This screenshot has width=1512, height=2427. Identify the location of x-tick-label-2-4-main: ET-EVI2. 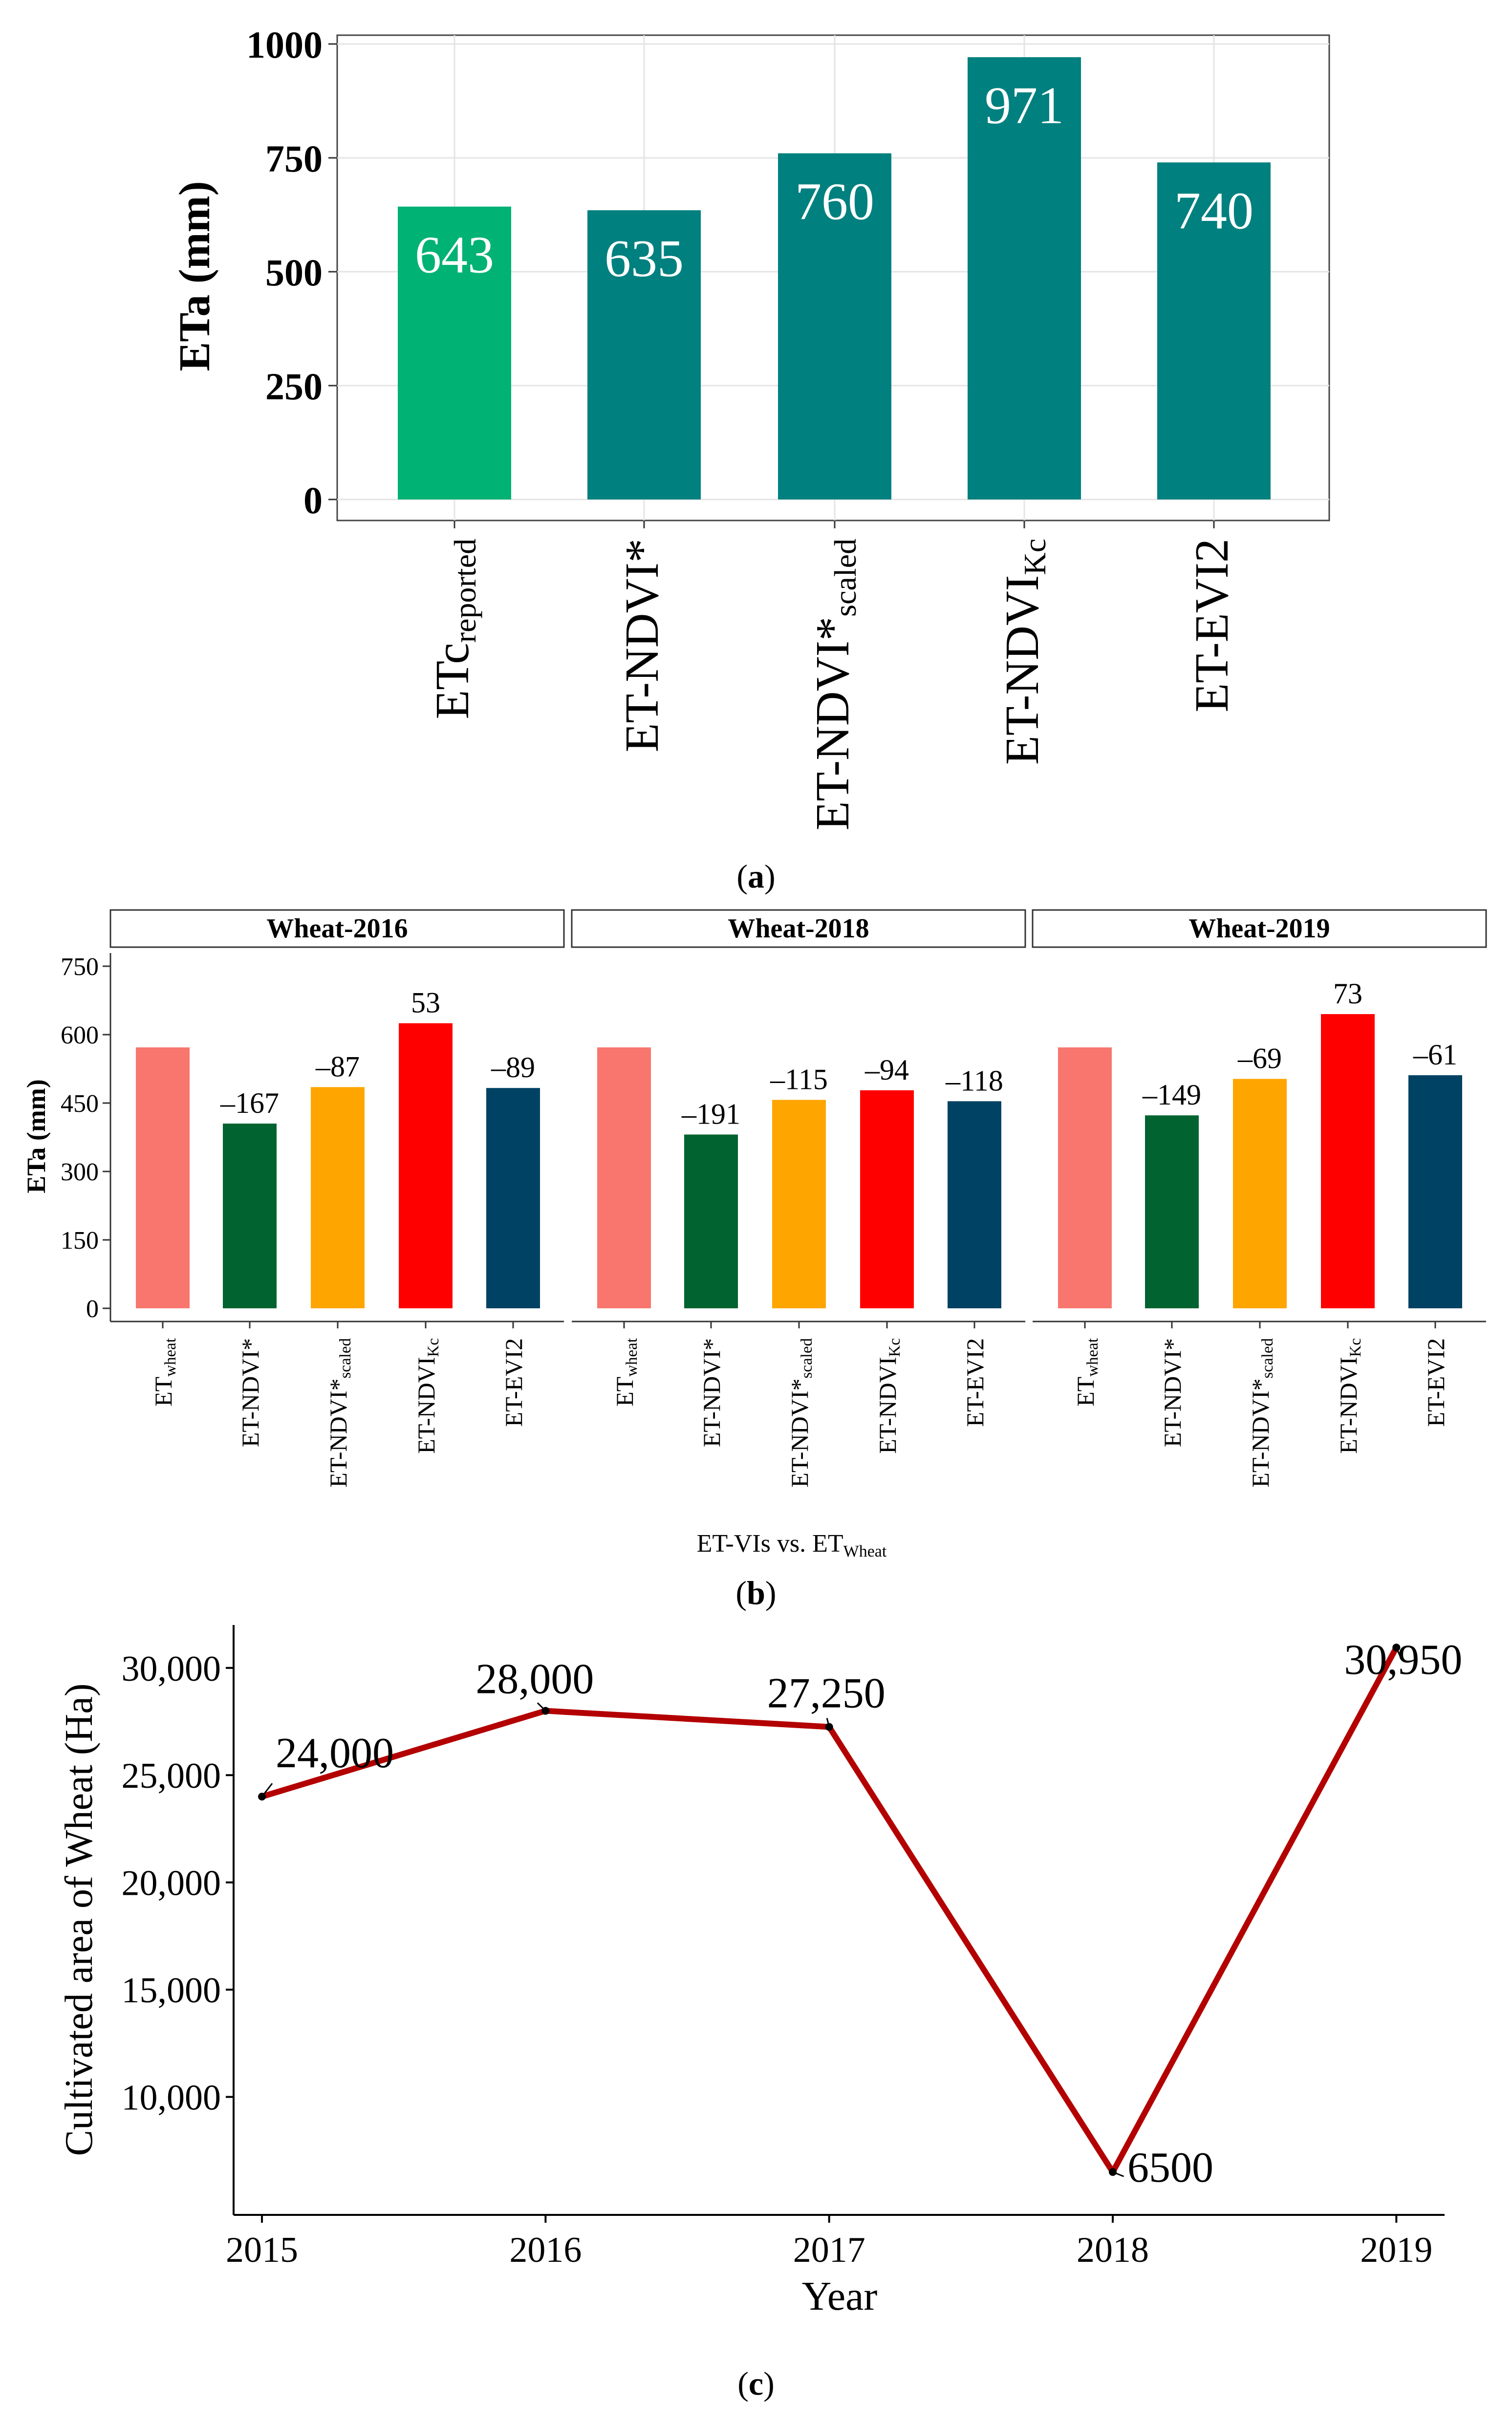
(1435, 1383).